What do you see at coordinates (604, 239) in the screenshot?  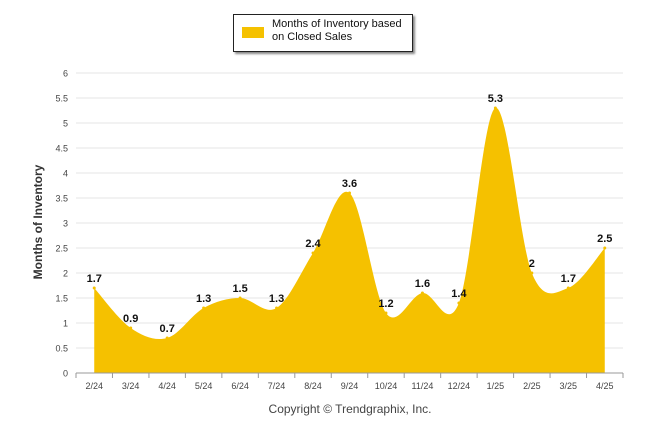 I see `data-label: 2.5` at bounding box center [604, 239].